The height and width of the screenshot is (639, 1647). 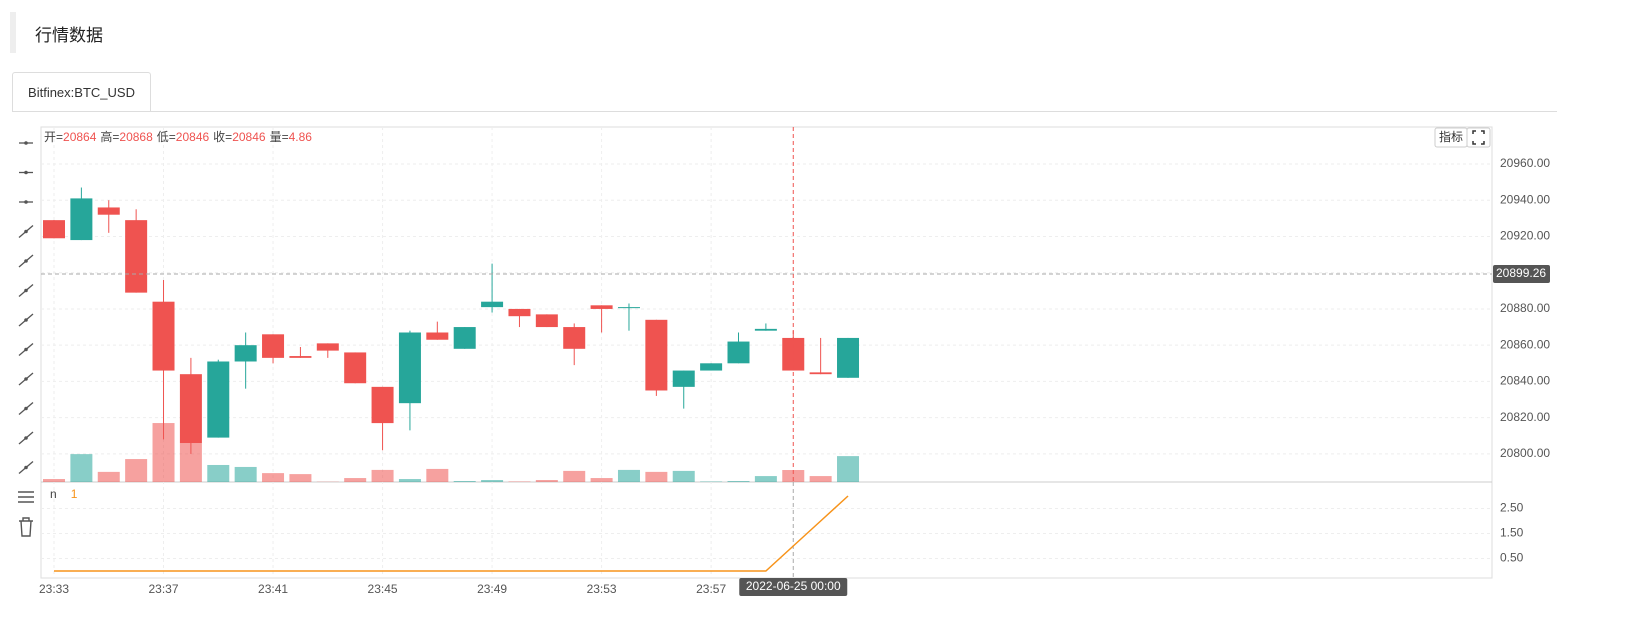 I want to click on x-tick-label: 23:45, so click(x=383, y=589).